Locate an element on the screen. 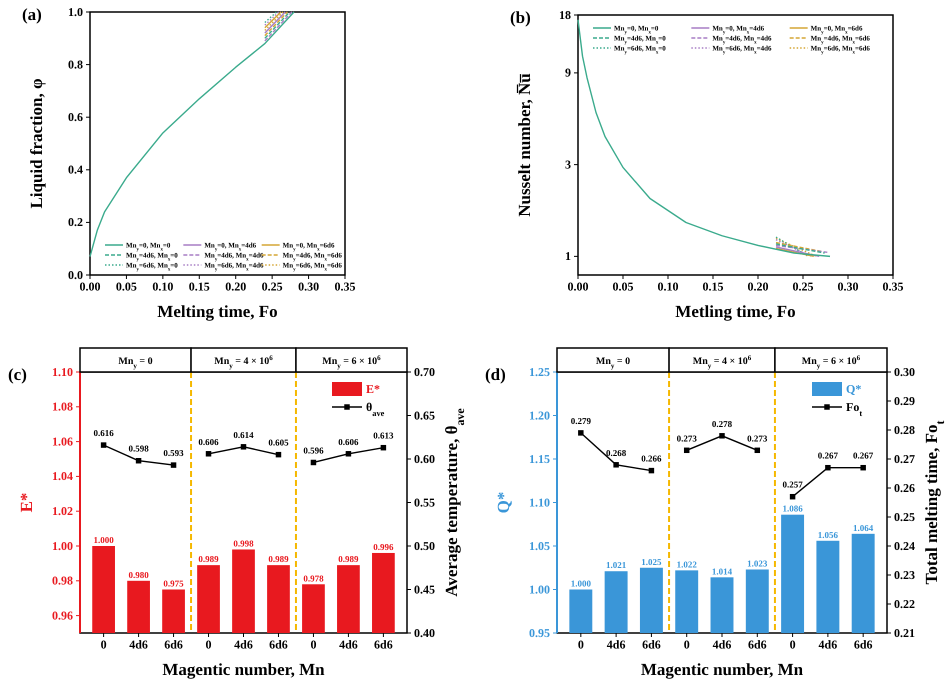 The width and height of the screenshot is (946, 692). data-label: 0.266 is located at coordinates (651, 459).